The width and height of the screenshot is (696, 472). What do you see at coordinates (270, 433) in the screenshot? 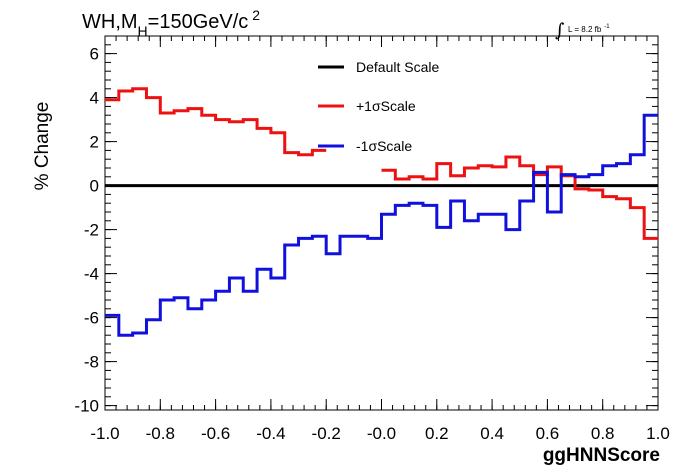
I see `x-tick-label: -0.4` at bounding box center [270, 433].